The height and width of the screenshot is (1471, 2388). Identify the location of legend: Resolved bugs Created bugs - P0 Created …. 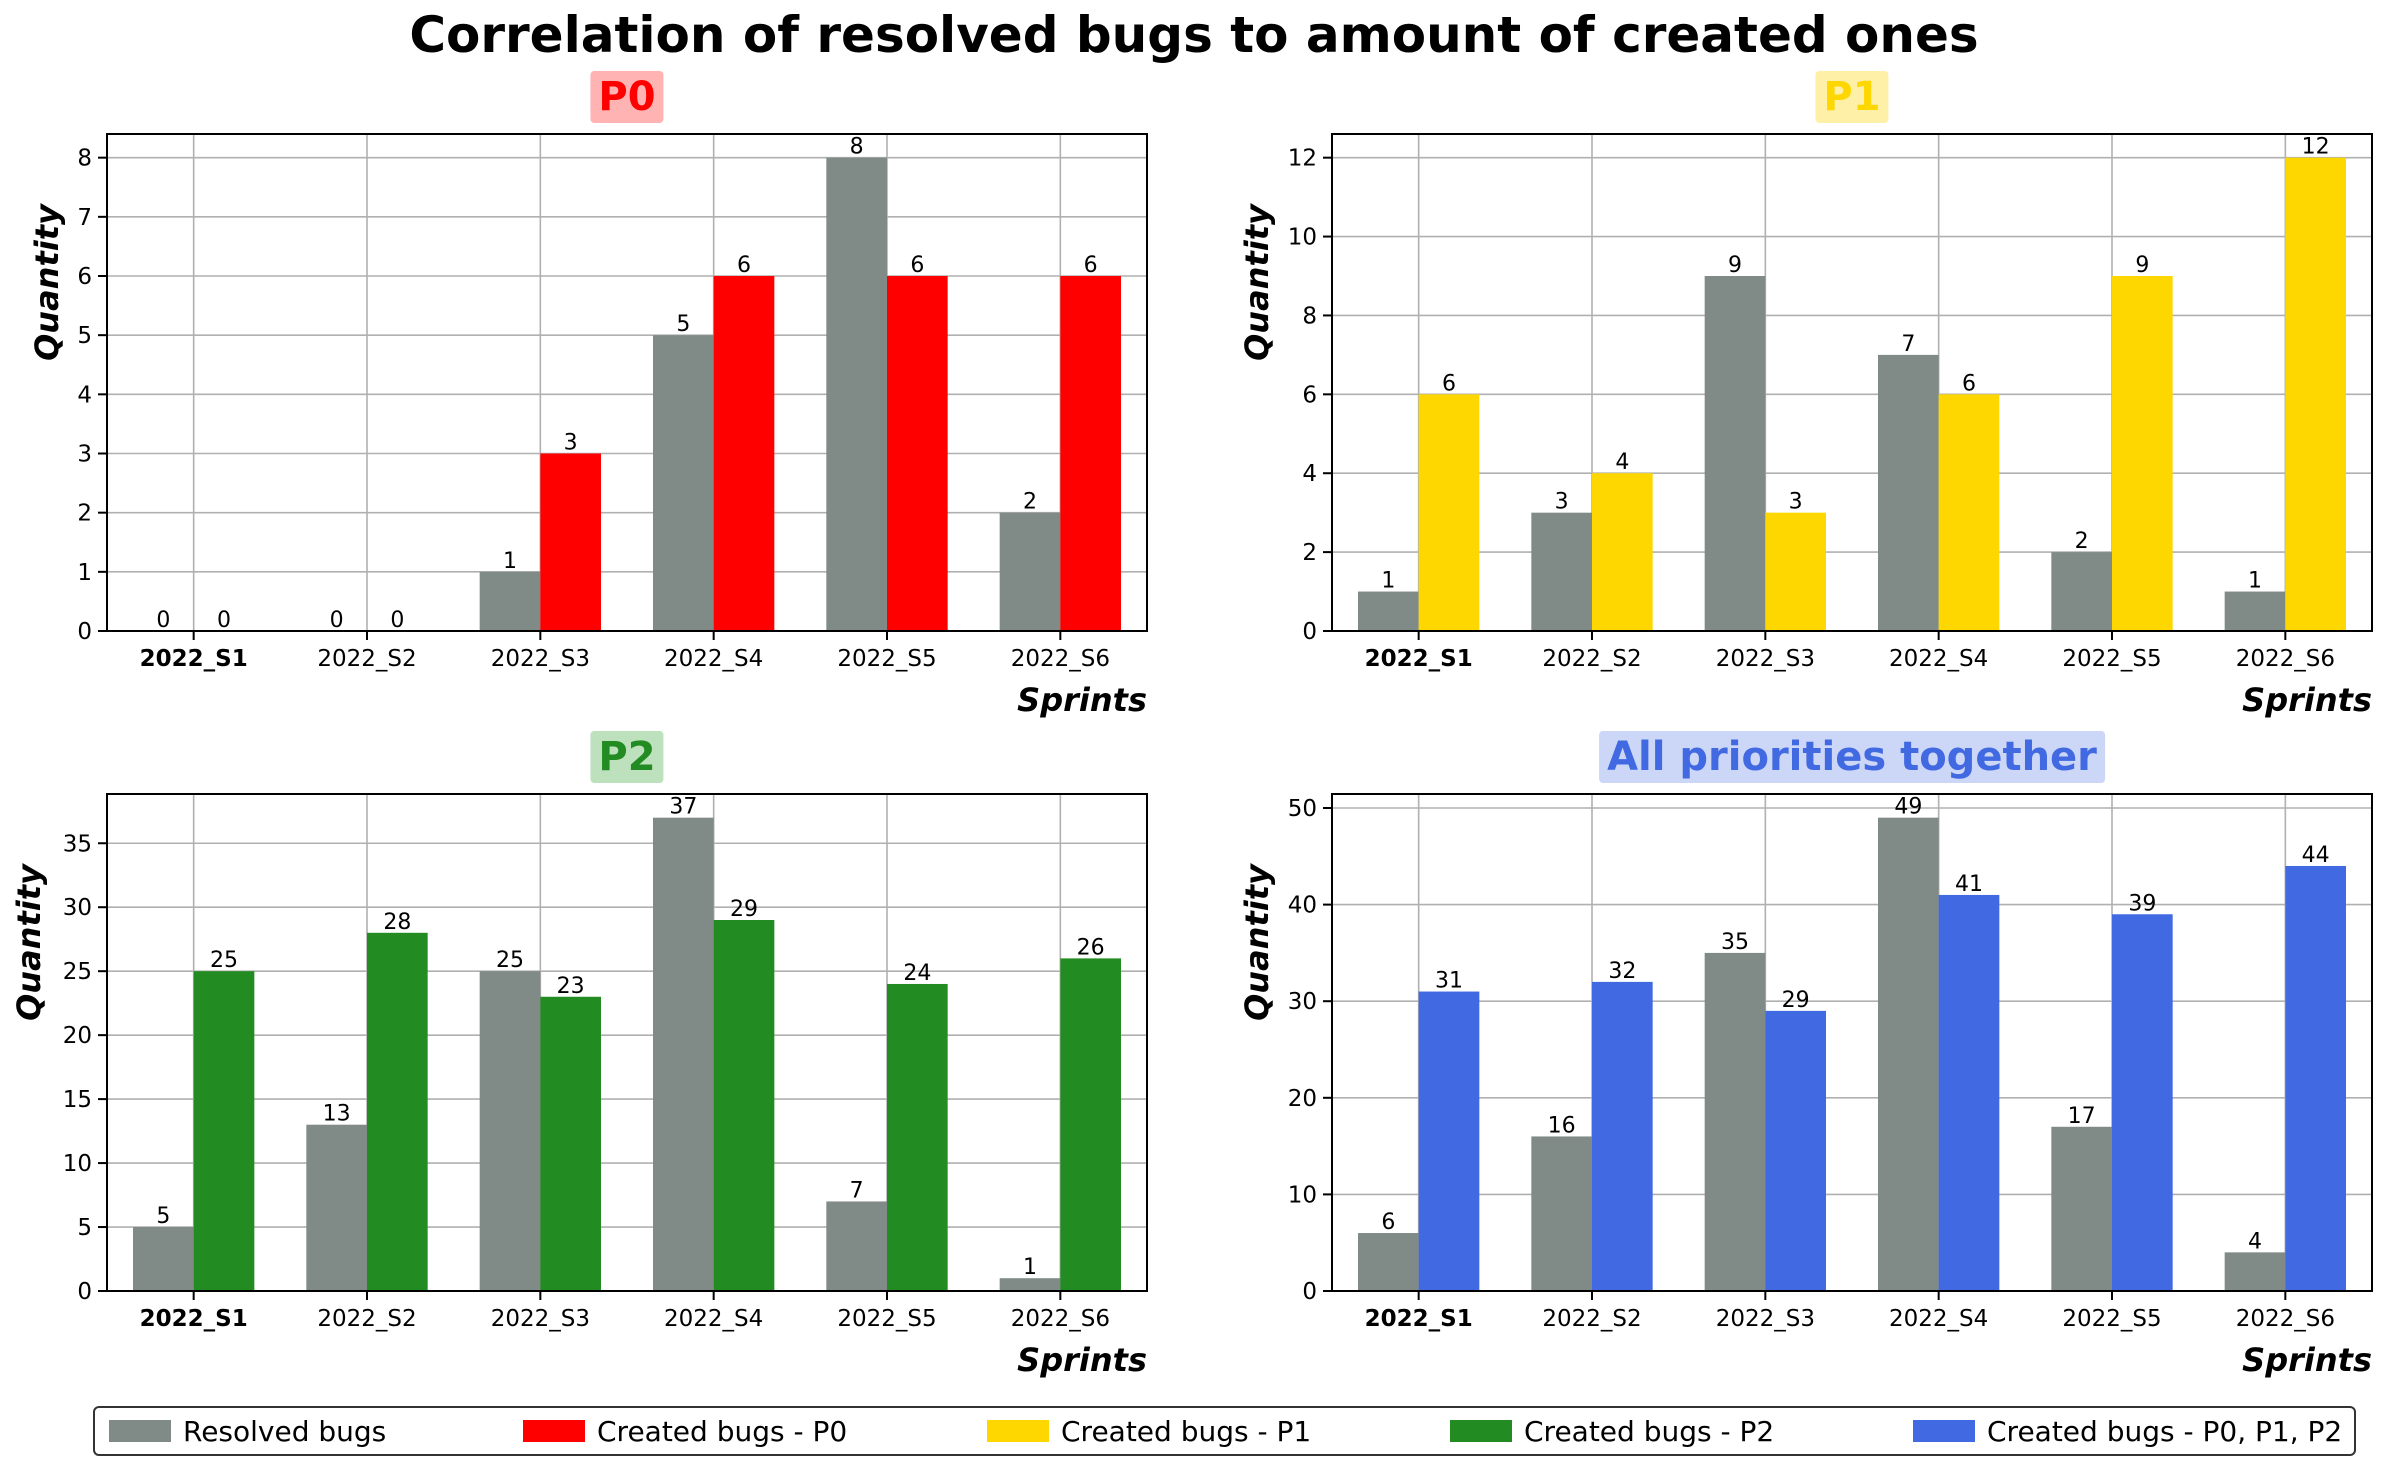
(1224, 1431).